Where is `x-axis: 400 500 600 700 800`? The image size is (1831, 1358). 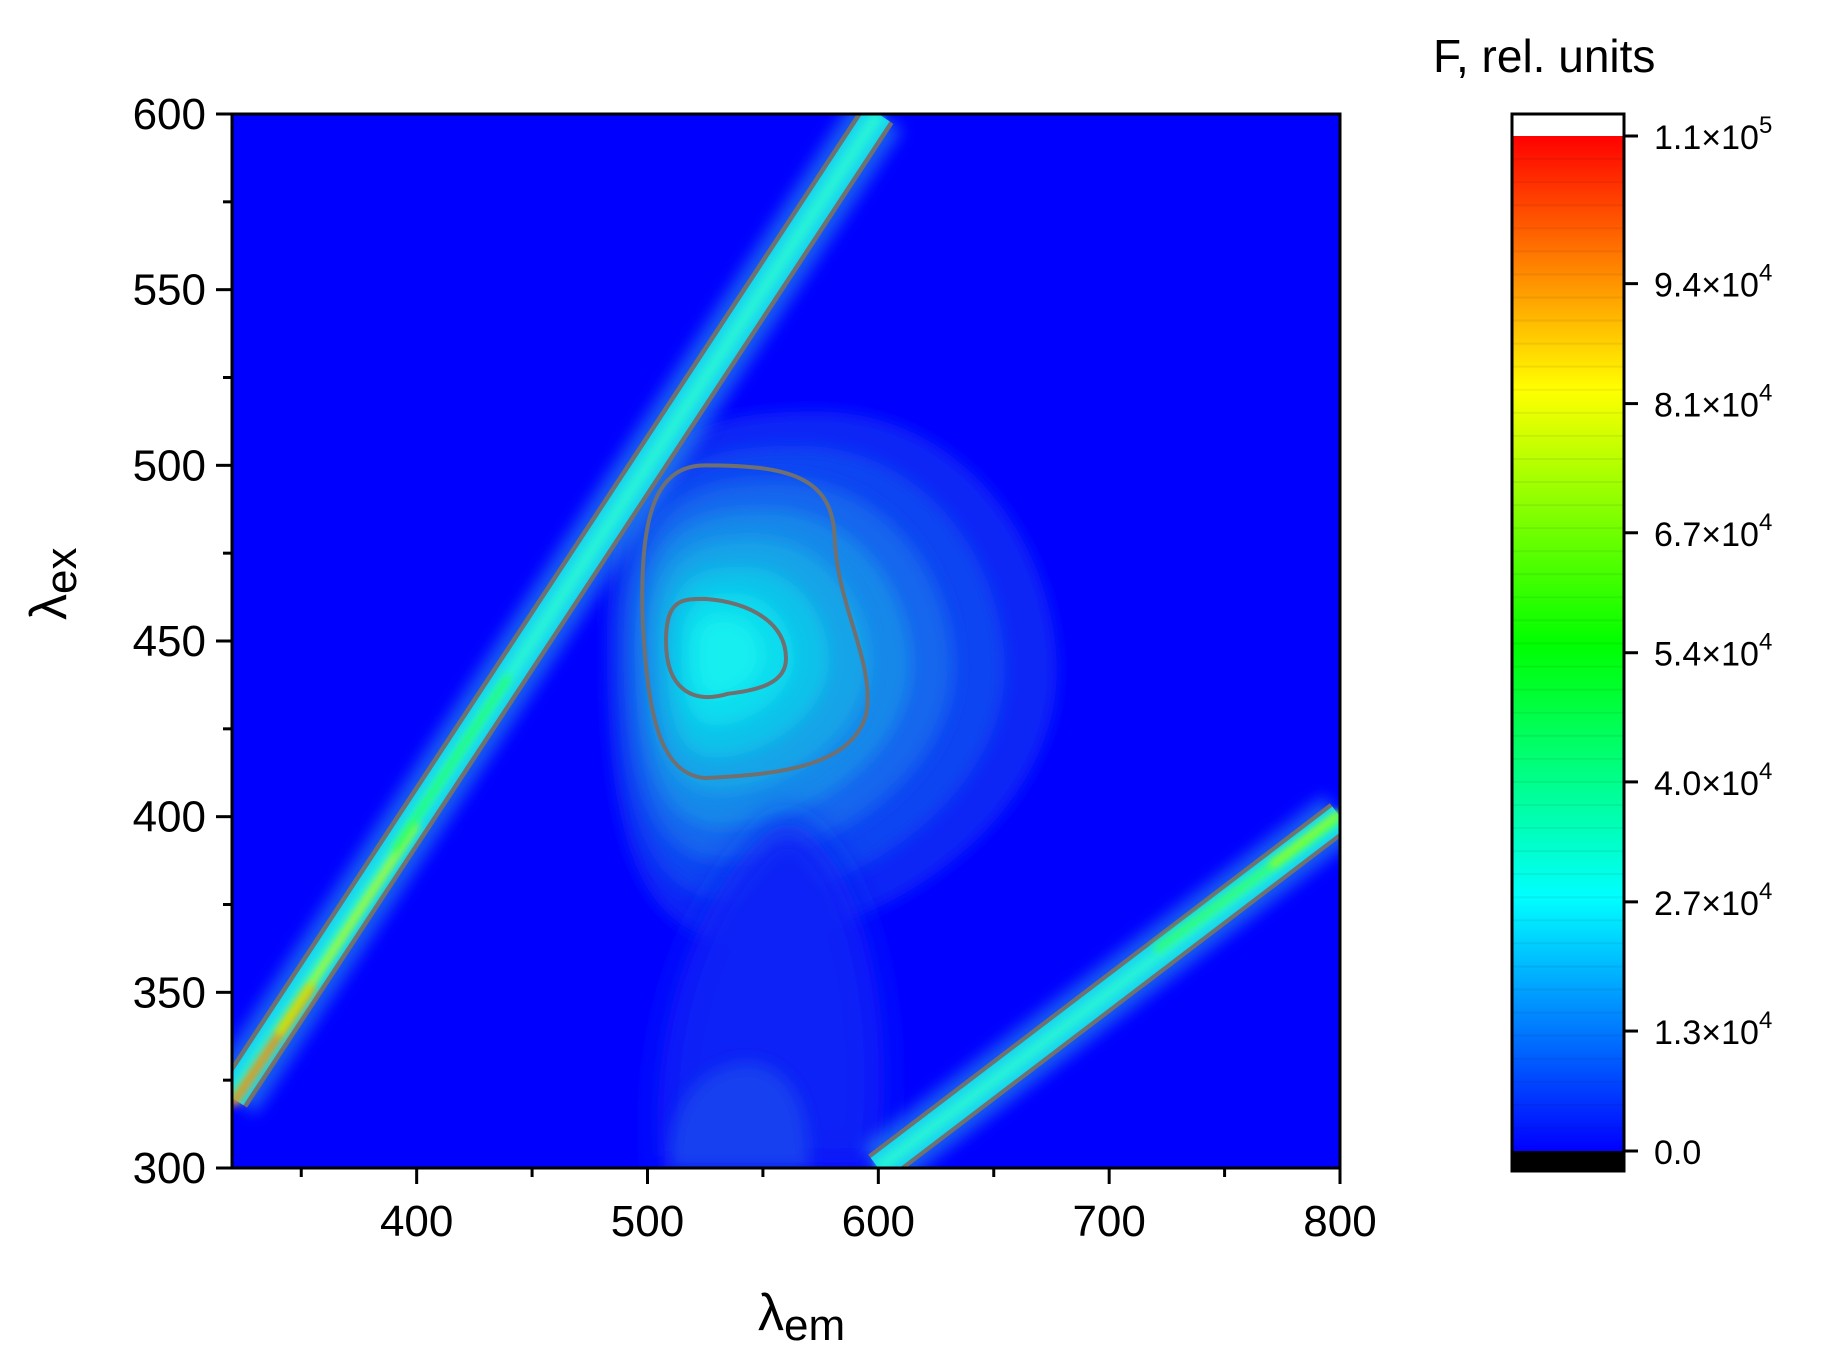
x-axis: 400 500 600 700 800 is located at coordinates (804, 1206).